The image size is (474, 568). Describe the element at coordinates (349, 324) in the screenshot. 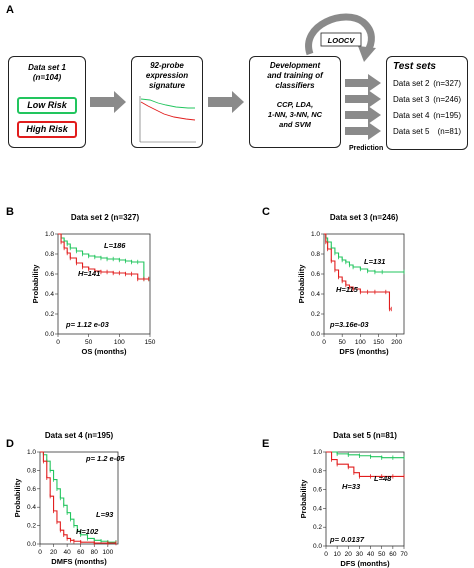

I see `p-value: p=3.16e-03` at that location.